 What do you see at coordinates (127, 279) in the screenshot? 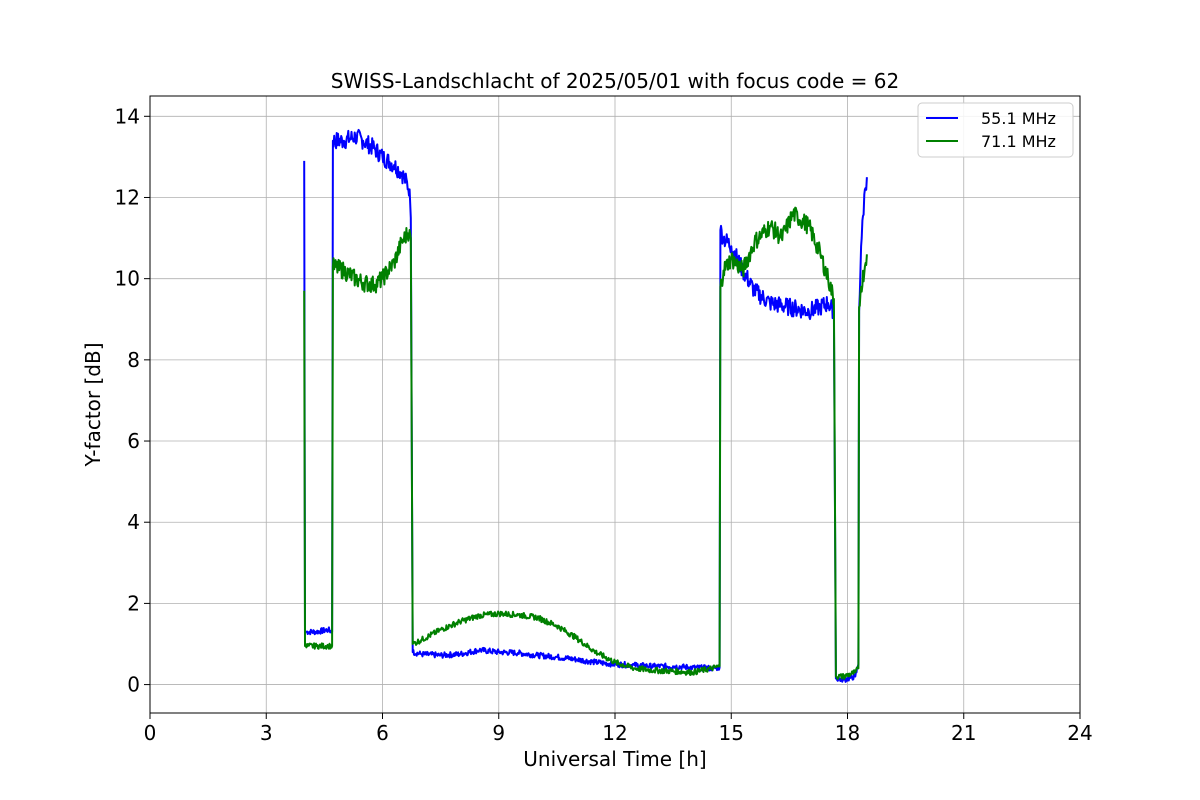
I see `y-tick-label: 10` at bounding box center [127, 279].